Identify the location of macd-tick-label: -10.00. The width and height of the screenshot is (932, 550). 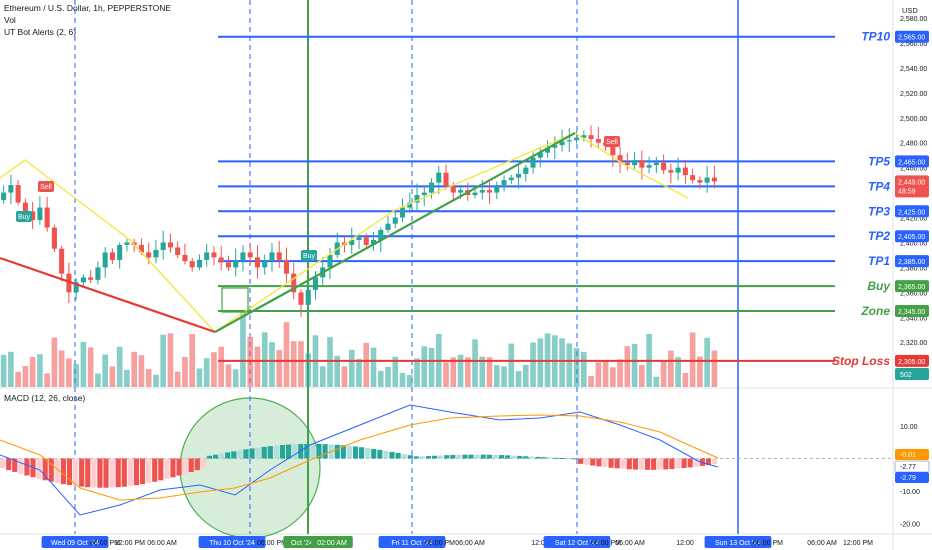
(910, 492).